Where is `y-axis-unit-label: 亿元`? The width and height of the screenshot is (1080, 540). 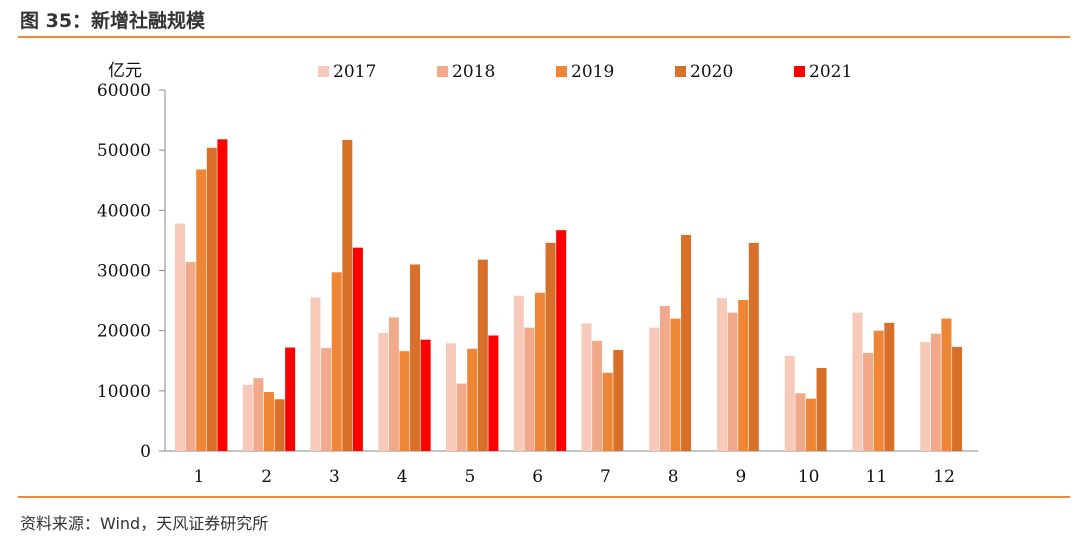
y-axis-unit-label: 亿元 is located at coordinates (125, 71).